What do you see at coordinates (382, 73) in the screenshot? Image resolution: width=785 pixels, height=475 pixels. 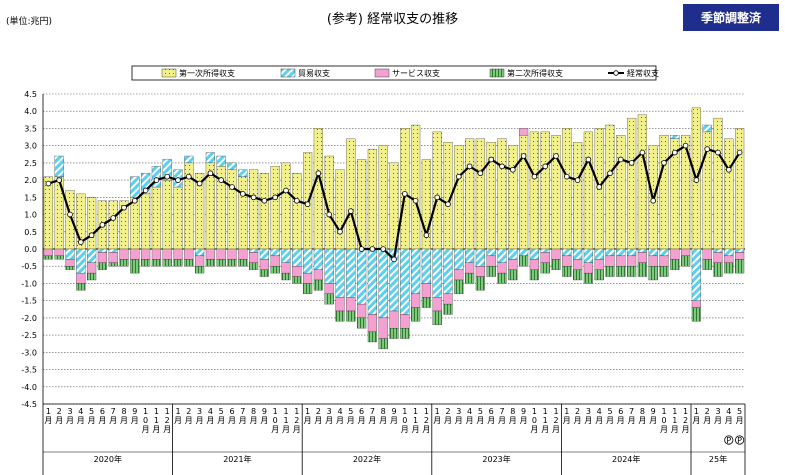 I see `legend-swatch-services` at bounding box center [382, 73].